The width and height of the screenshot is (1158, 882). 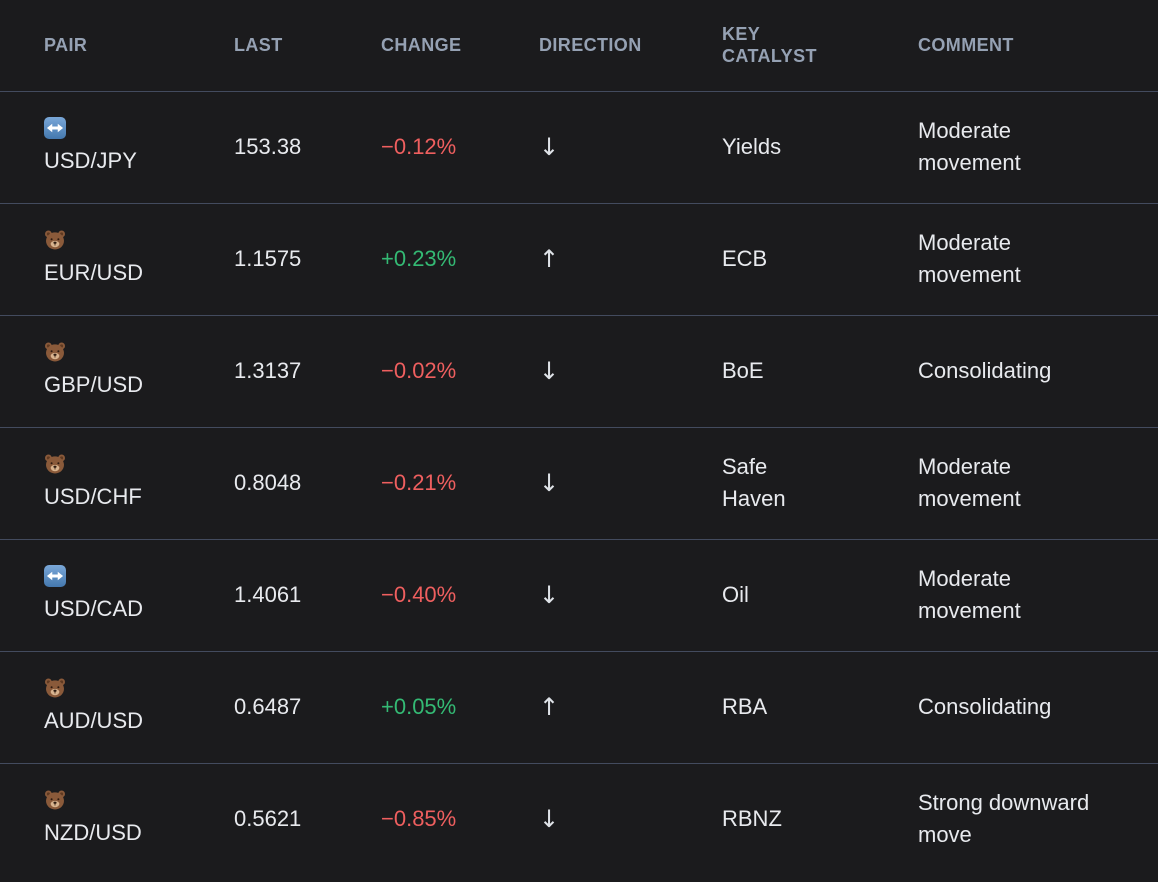 I want to click on catalyst-label: ECB, so click(x=745, y=259).